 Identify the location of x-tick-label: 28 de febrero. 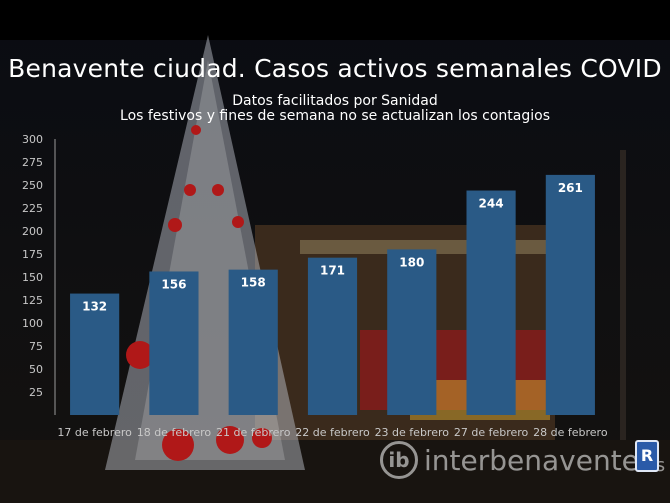
(570, 432).